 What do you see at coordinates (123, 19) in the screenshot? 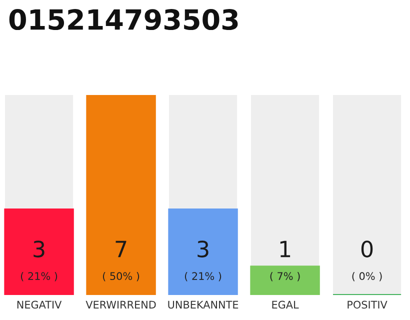
I see `chart-title: 015214793503` at bounding box center [123, 19].